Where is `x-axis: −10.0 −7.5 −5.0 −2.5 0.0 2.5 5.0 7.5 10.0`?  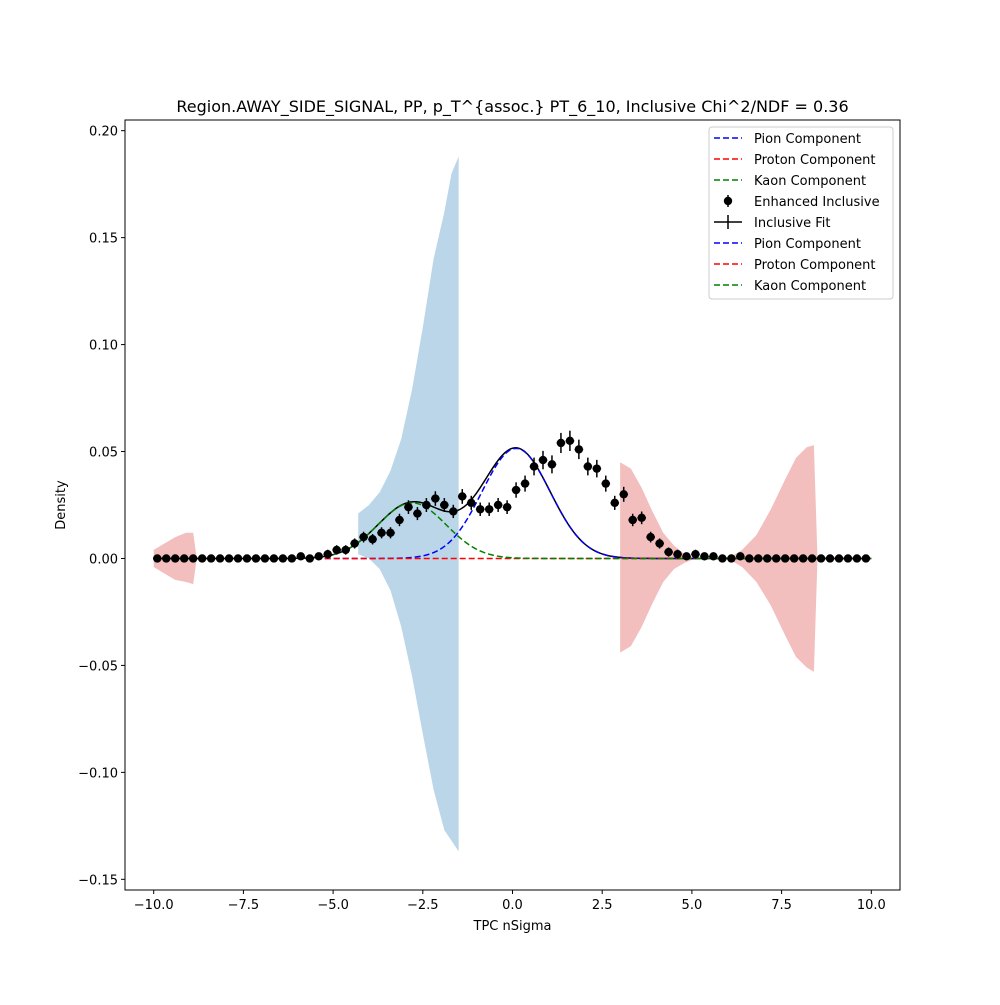 x-axis: −10.0 −7.5 −5.0 −2.5 0.0 2.5 5.0 7.5 10.0 is located at coordinates (510, 901).